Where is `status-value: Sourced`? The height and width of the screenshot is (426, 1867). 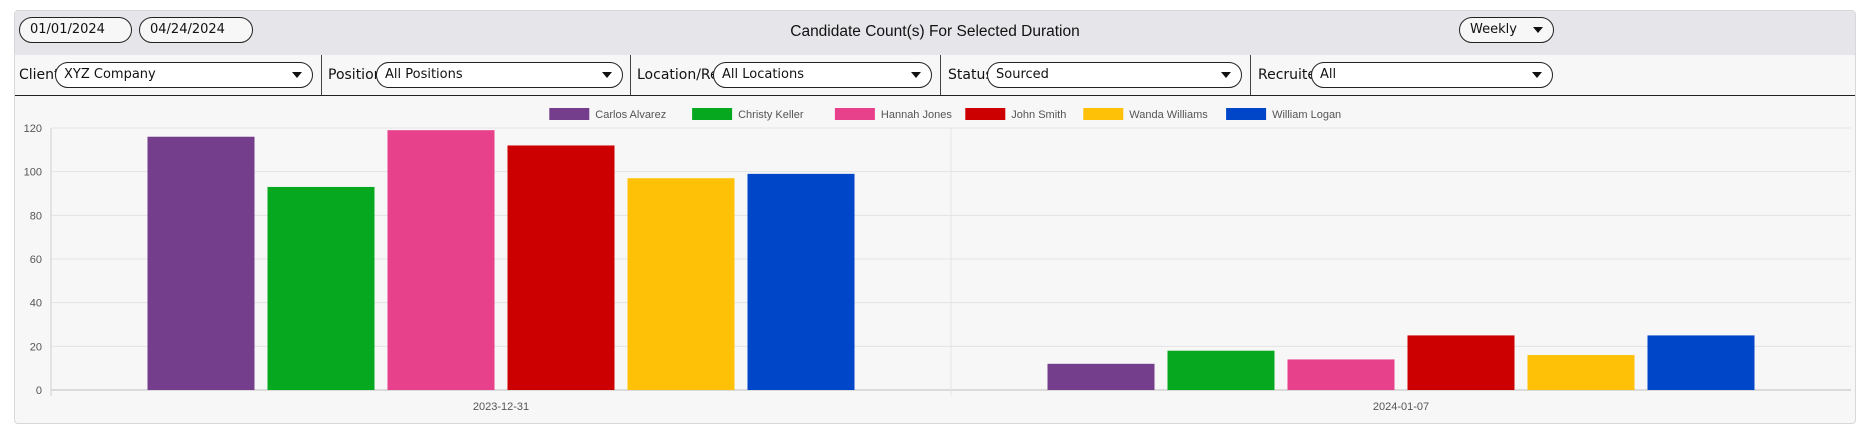
status-value: Sourced is located at coordinates (1022, 74).